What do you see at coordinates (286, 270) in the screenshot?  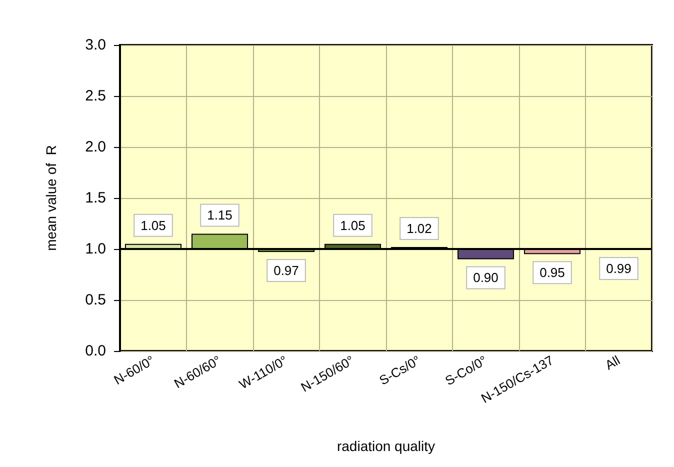 I see `data-label: 0.97` at bounding box center [286, 270].